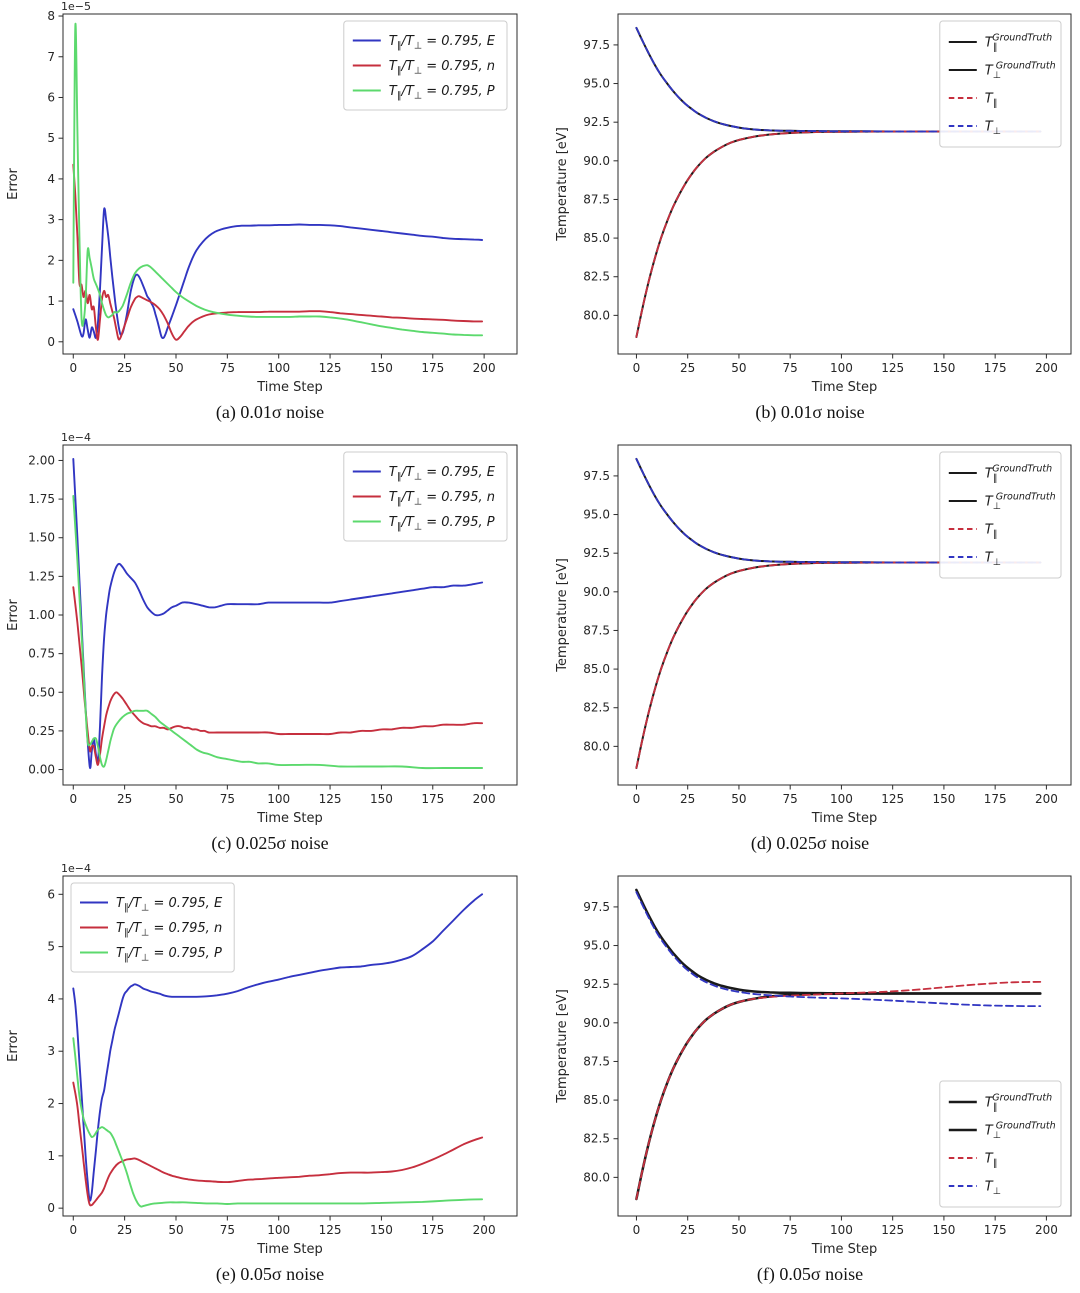  I want to click on svg-text: 0.00, so click(41, 770).